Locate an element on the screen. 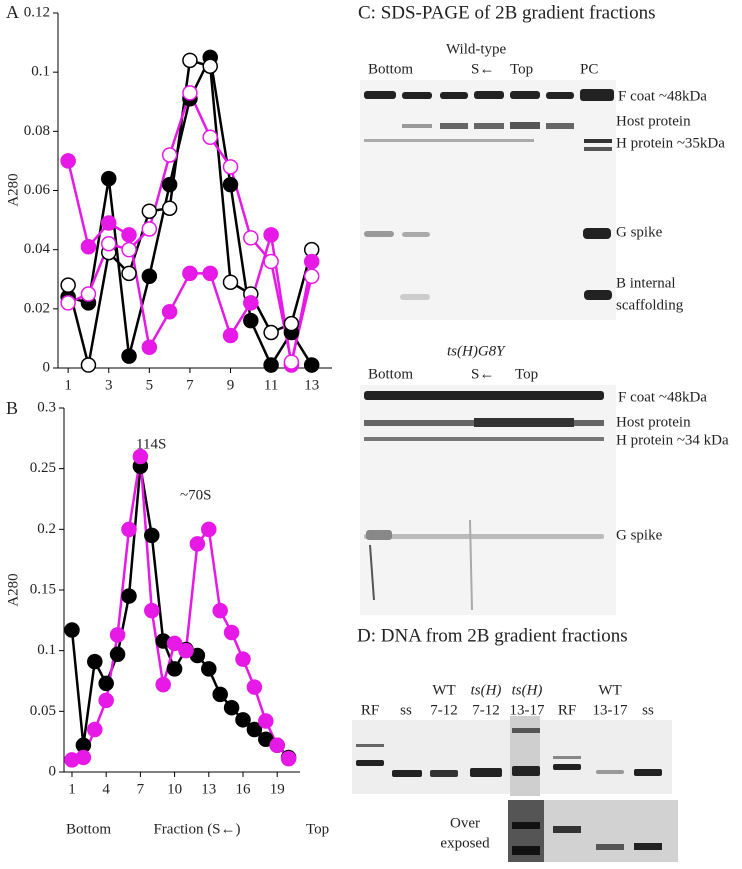 This screenshot has height=869, width=742. y-tick-label: 0.2 is located at coordinates (46, 529).